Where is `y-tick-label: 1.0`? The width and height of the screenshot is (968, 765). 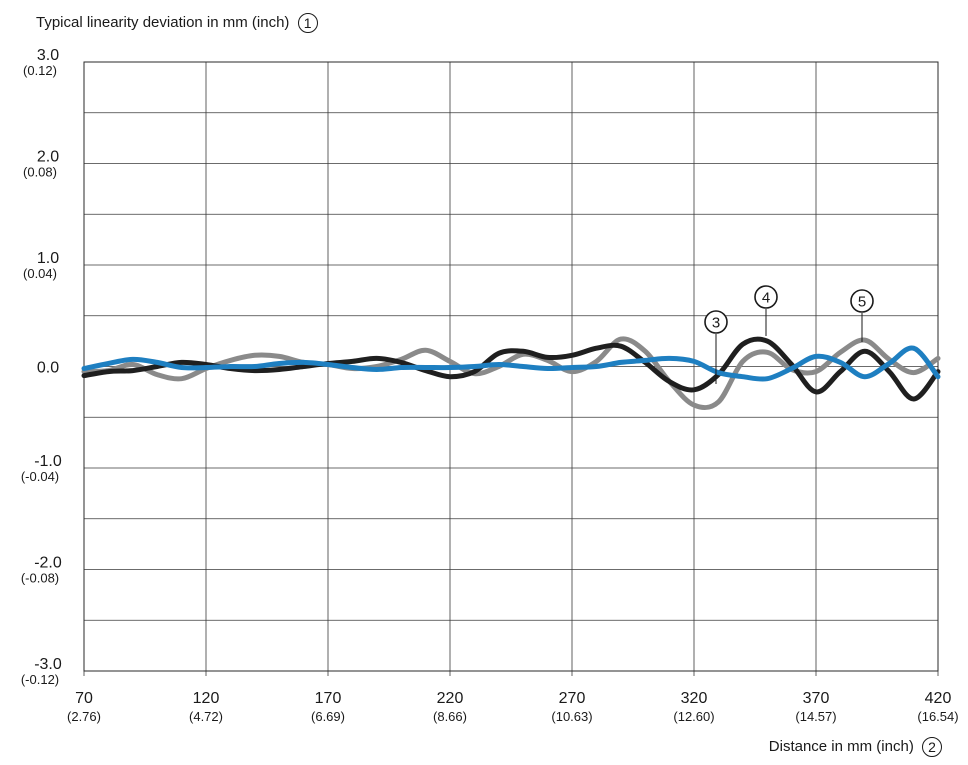 y-tick-label: 1.0 is located at coordinates (48, 258).